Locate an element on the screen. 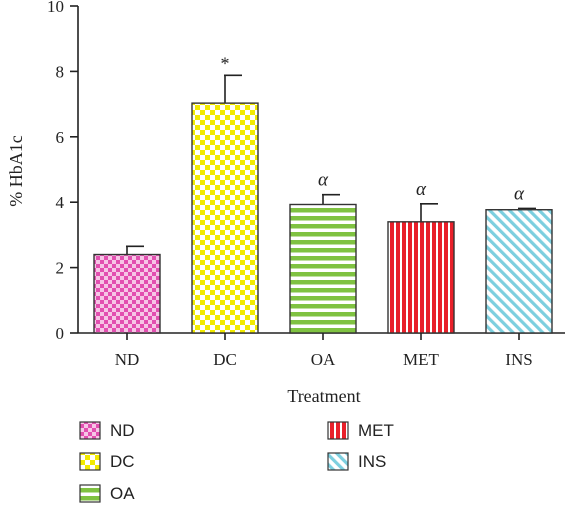  y-tick-label: 8 is located at coordinates (60, 71).